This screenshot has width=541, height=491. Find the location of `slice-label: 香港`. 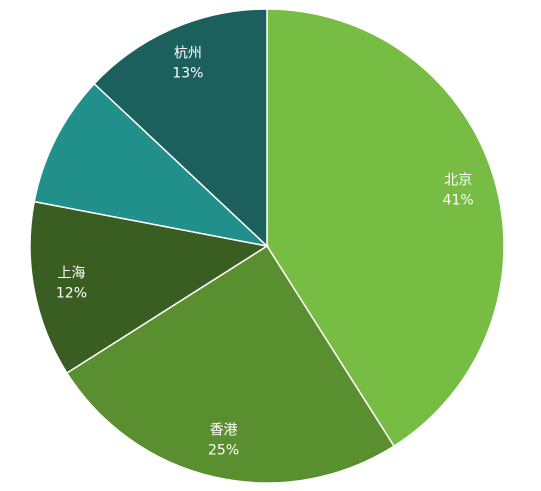

slice-label: 香港 is located at coordinates (224, 430).